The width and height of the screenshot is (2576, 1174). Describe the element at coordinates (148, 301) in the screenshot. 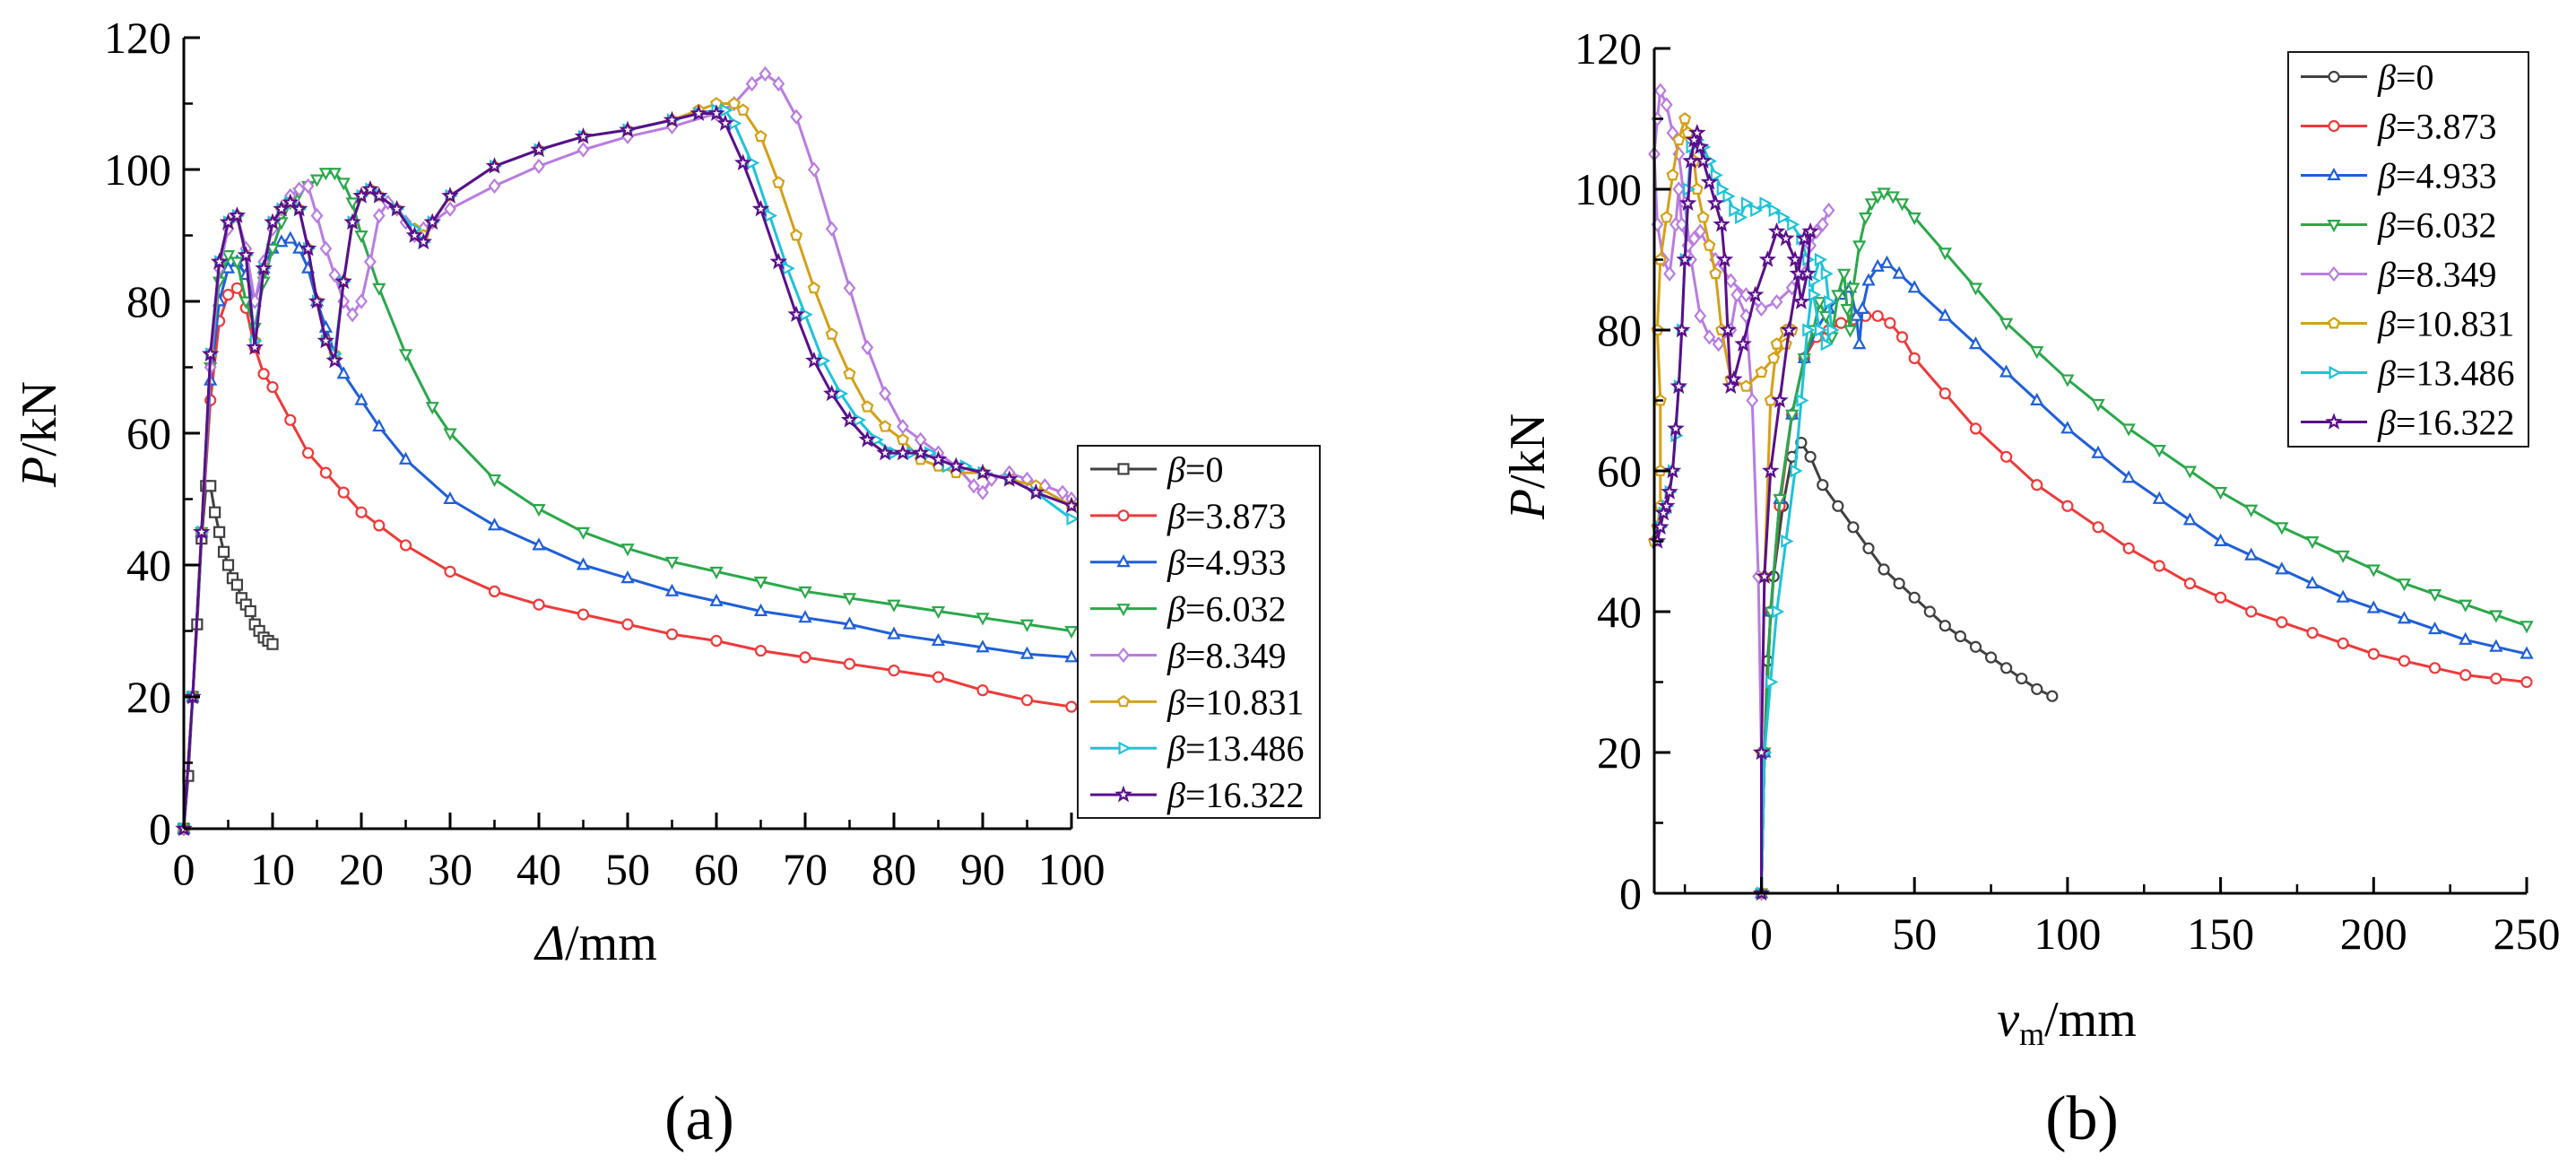

I see `y-tick-label: 80` at that location.